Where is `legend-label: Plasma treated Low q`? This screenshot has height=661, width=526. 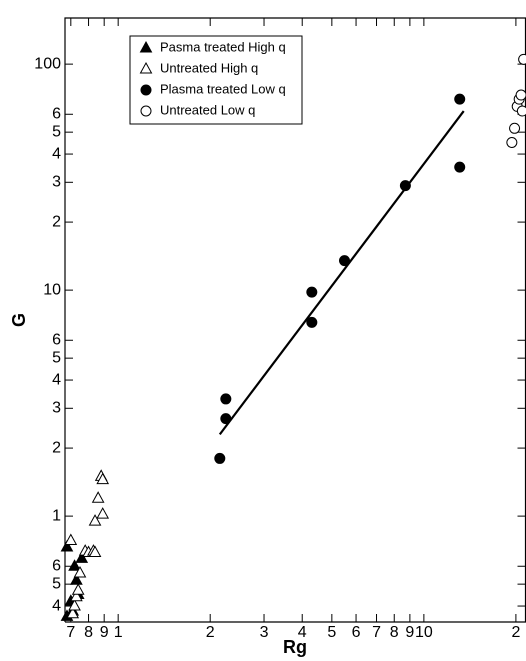 legend-label: Plasma treated Low q is located at coordinates (223, 88).